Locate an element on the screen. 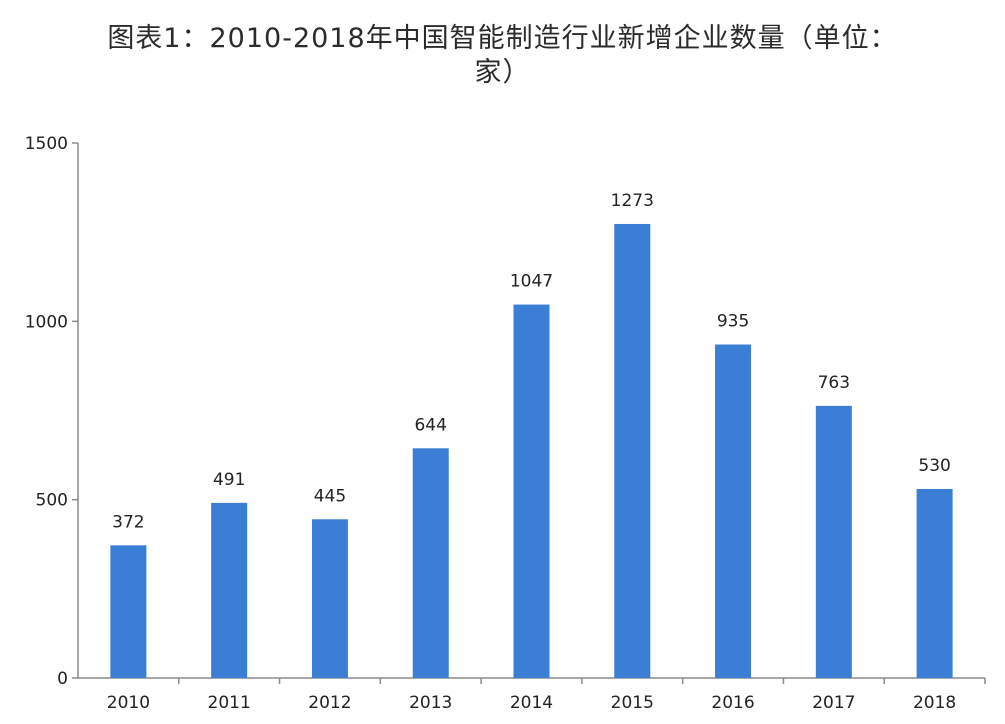 The width and height of the screenshot is (1005, 724). y-tick-label: 1500 is located at coordinates (46, 144).